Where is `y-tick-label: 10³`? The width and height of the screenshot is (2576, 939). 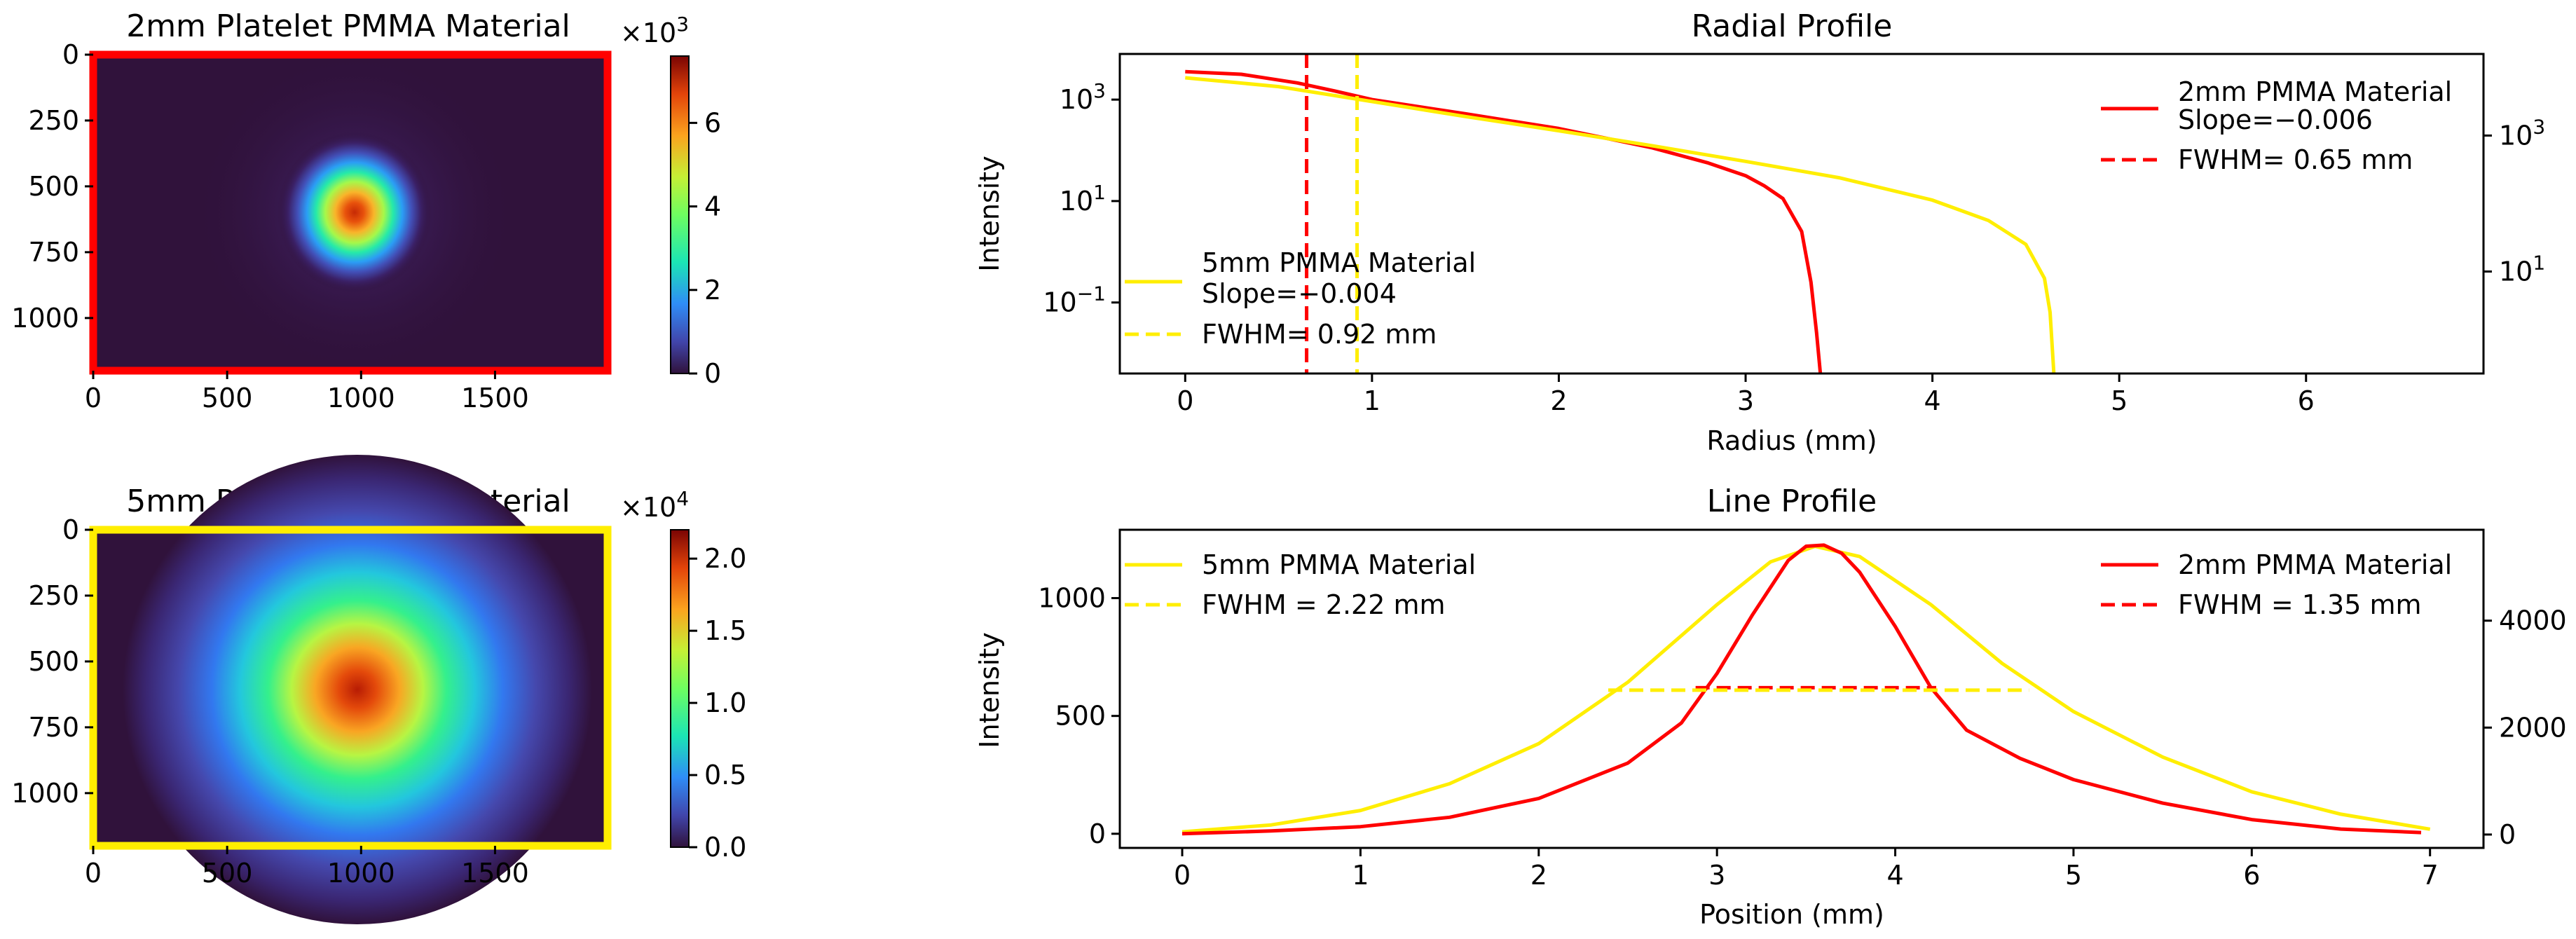
y-tick-label: 10³ is located at coordinates (1083, 97).